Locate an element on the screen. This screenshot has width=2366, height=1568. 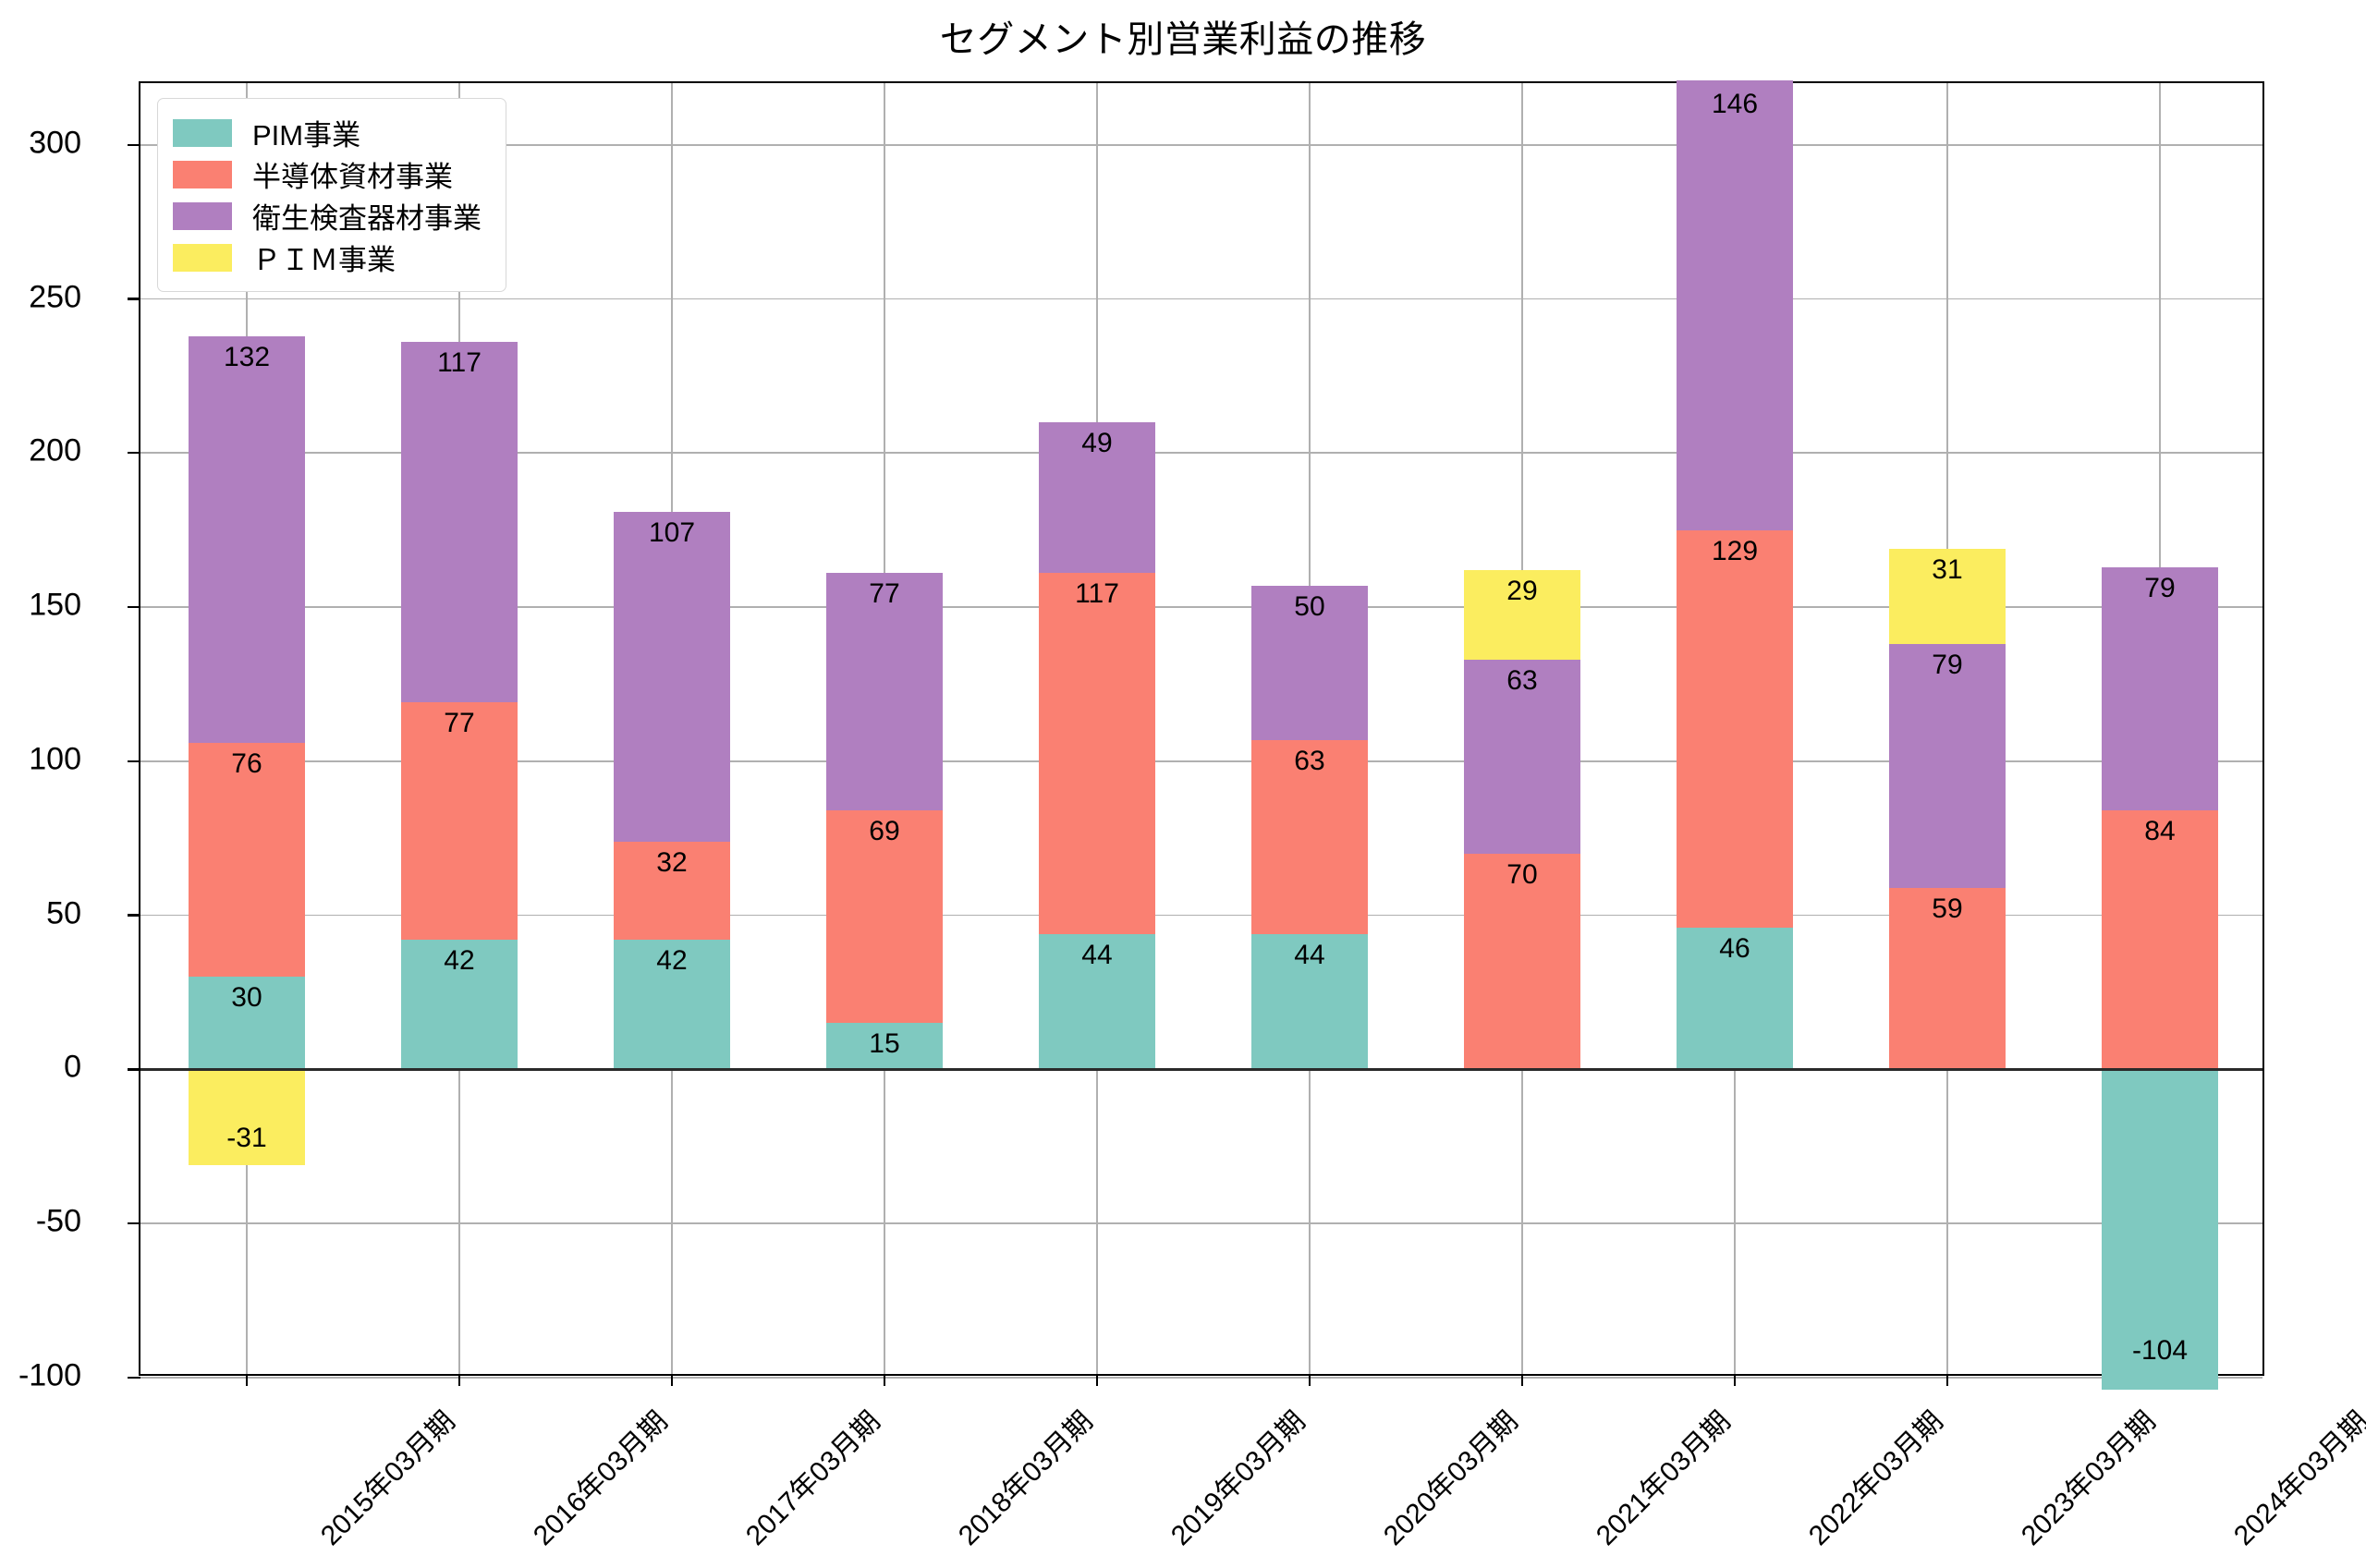
bar-group: 44 117 49 is located at coordinates (1097, 728).